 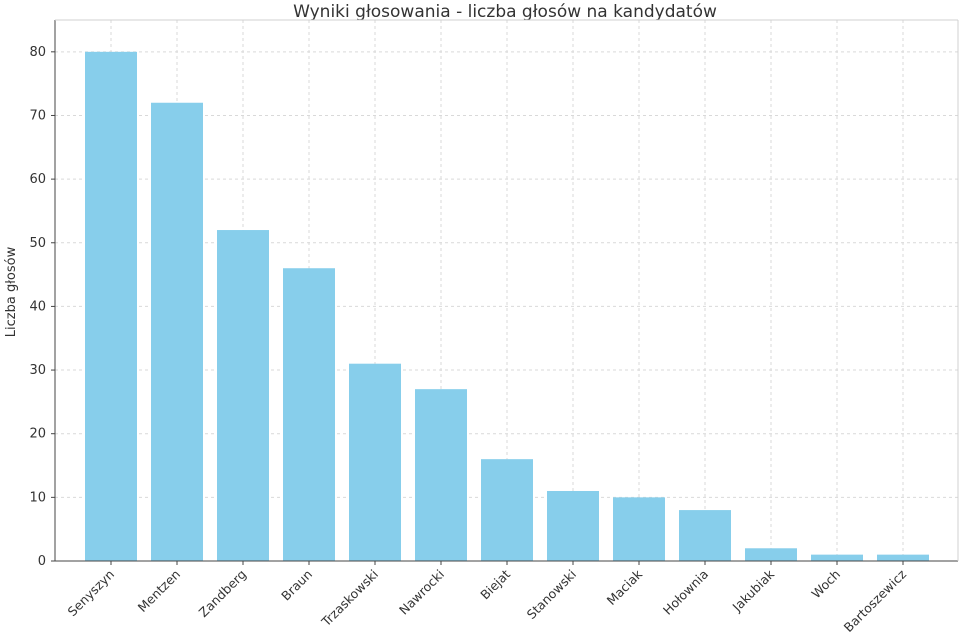 What do you see at coordinates (441, 475) in the screenshot?
I see `bar-nawrocki` at bounding box center [441, 475].